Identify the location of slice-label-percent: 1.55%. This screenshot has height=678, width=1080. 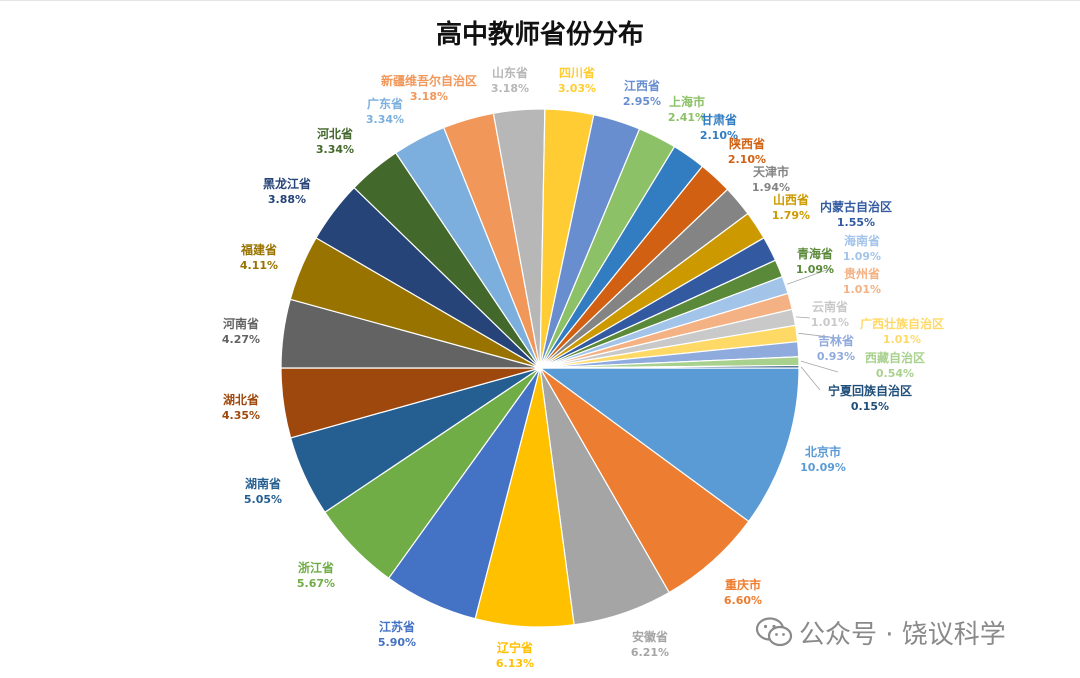
(856, 222).